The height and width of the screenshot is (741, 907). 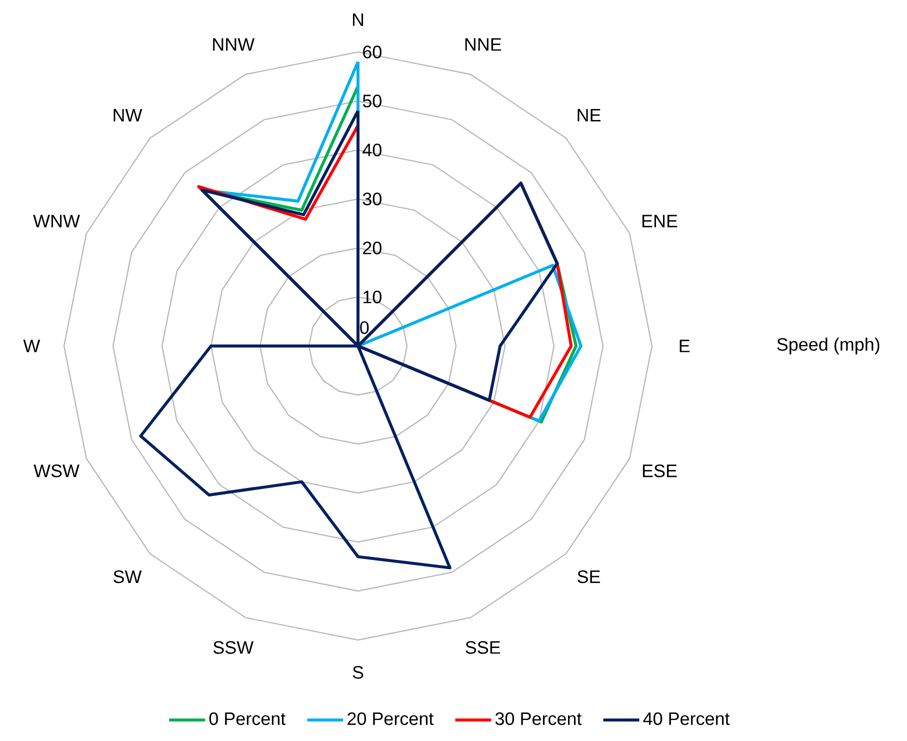 I want to click on y-tick-label: 50, so click(x=372, y=101).